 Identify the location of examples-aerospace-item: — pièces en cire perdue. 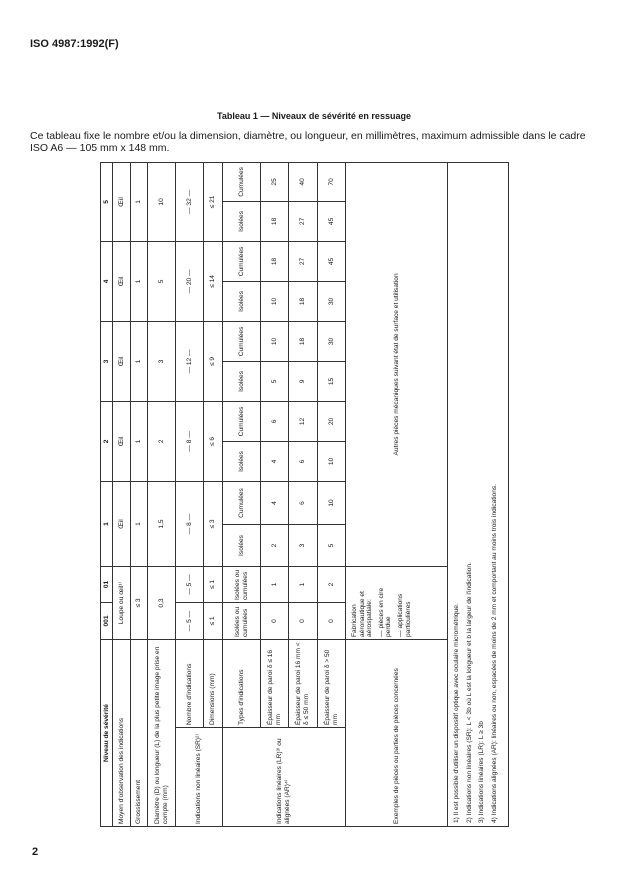
(385, 612).